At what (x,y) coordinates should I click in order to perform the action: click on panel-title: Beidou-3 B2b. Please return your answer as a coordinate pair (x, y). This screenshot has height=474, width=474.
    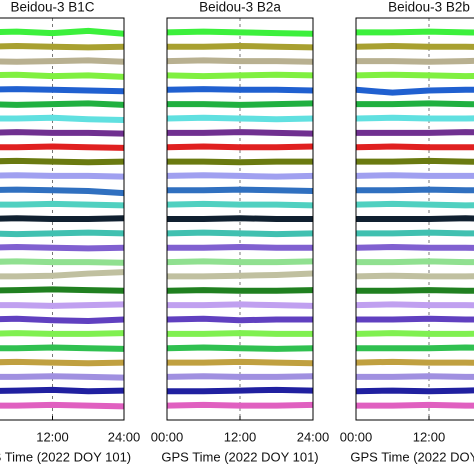
    Looking at the image, I should click on (429, 7).